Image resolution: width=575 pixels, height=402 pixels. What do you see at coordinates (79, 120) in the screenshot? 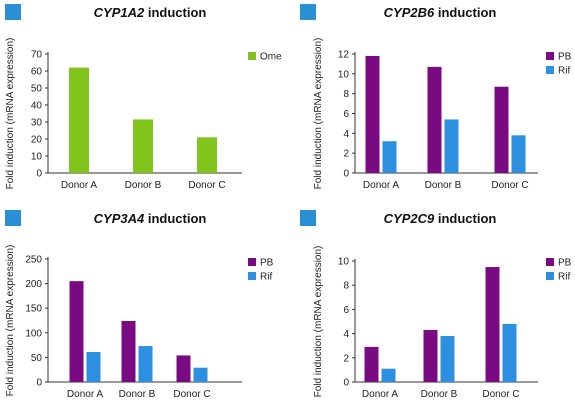
I see `bar-ome-donor-a` at bounding box center [79, 120].